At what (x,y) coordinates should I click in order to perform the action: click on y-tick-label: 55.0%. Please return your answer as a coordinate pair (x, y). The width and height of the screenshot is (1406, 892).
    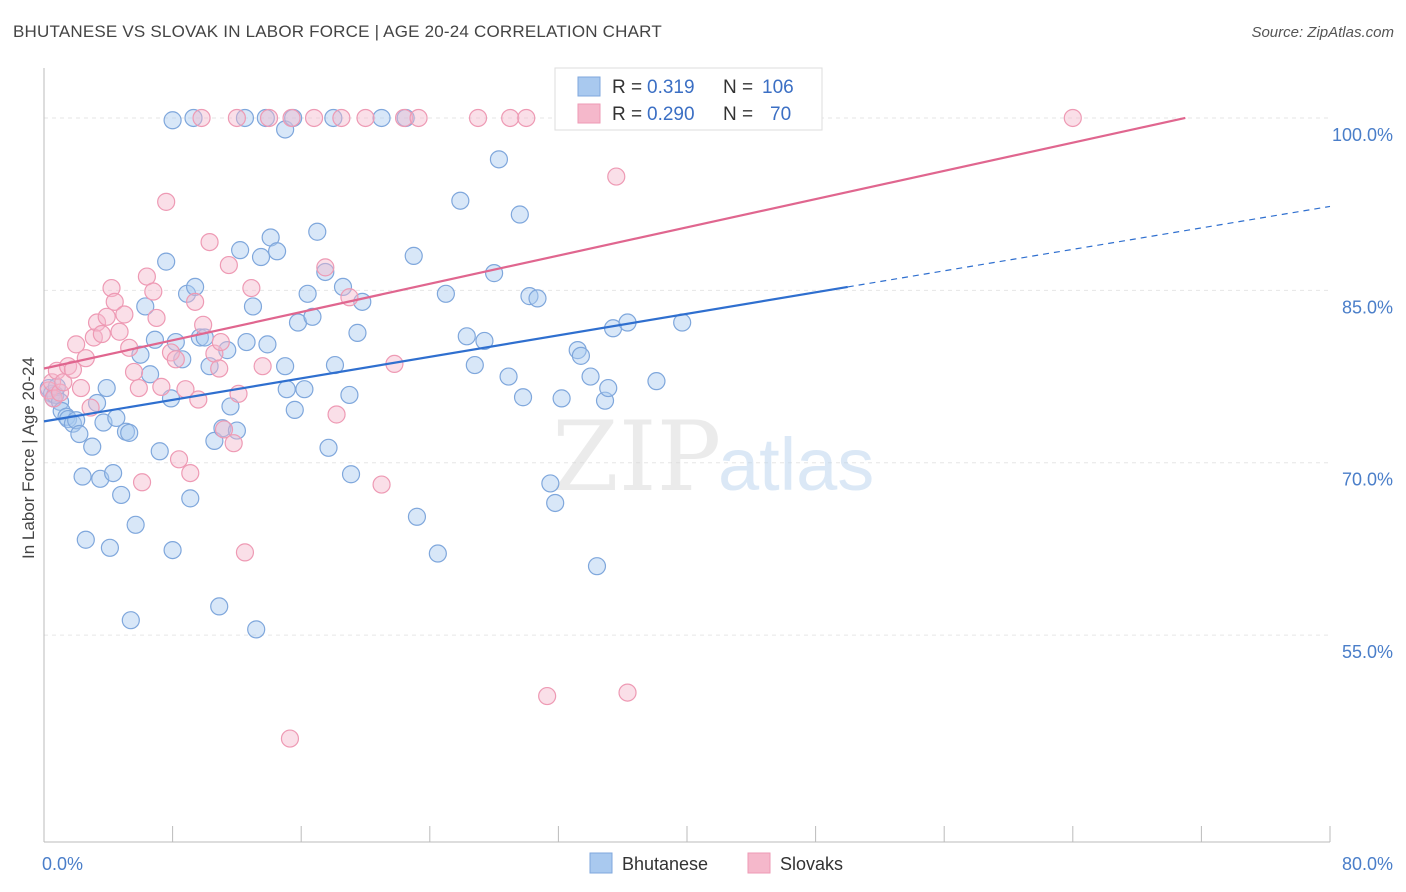
    Looking at the image, I should click on (1367, 652).